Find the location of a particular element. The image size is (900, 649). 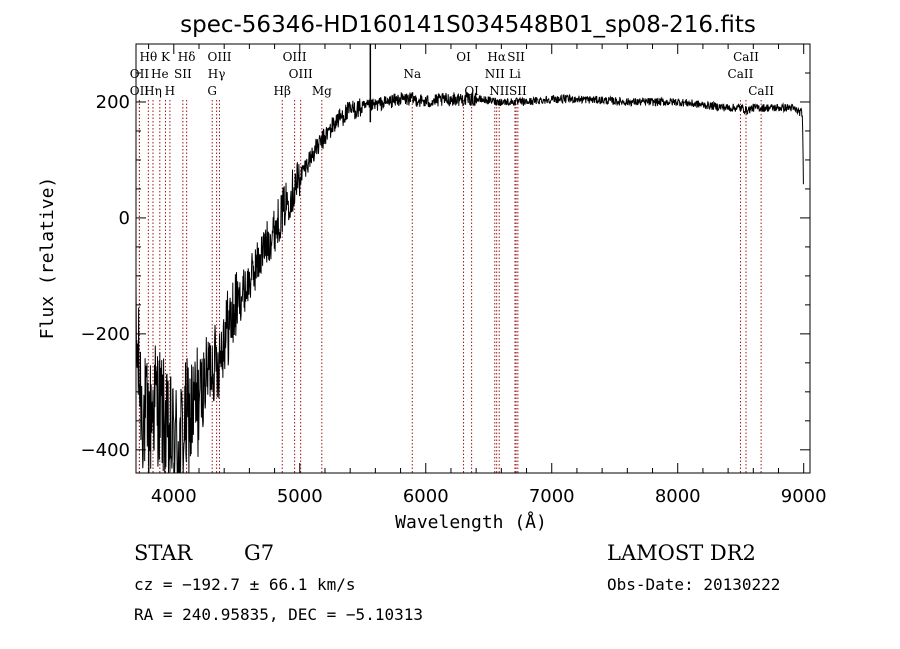

line-id-label: He is located at coordinates (160, 74).